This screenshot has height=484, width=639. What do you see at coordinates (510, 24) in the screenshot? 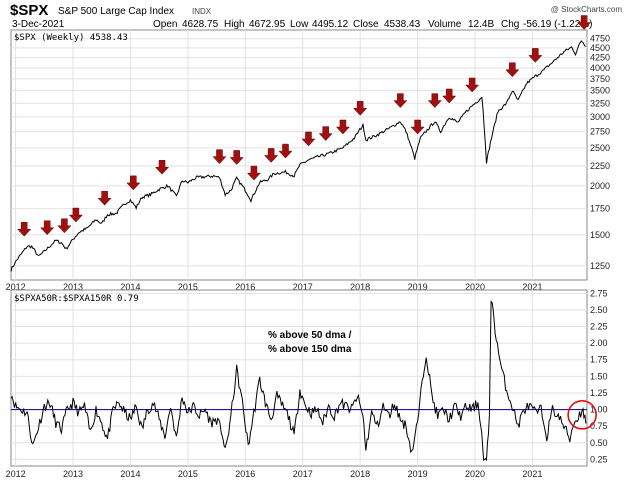
I see `chg-label: Chg` at bounding box center [510, 24].